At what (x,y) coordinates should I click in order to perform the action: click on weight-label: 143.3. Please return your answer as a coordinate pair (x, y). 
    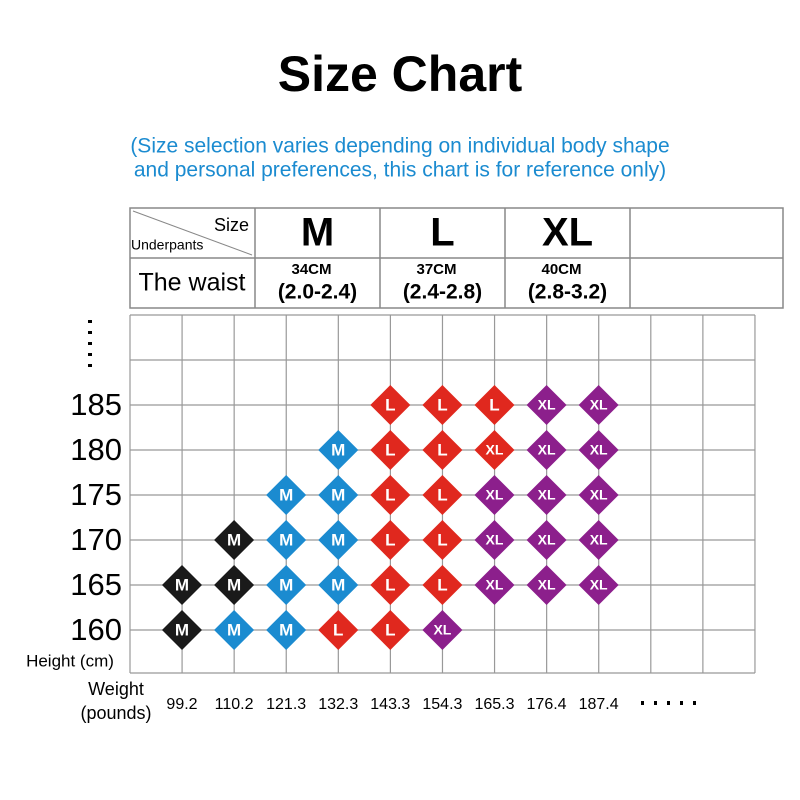
    Looking at the image, I should click on (390, 704).